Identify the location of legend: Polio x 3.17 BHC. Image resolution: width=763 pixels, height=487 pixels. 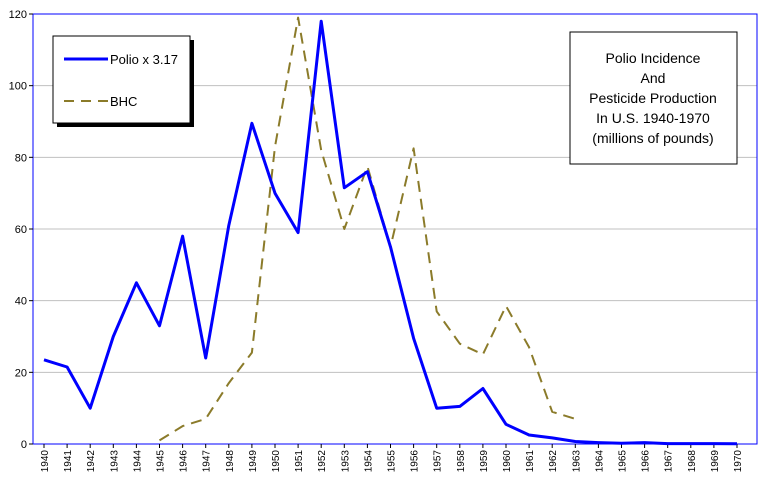
(123, 81).